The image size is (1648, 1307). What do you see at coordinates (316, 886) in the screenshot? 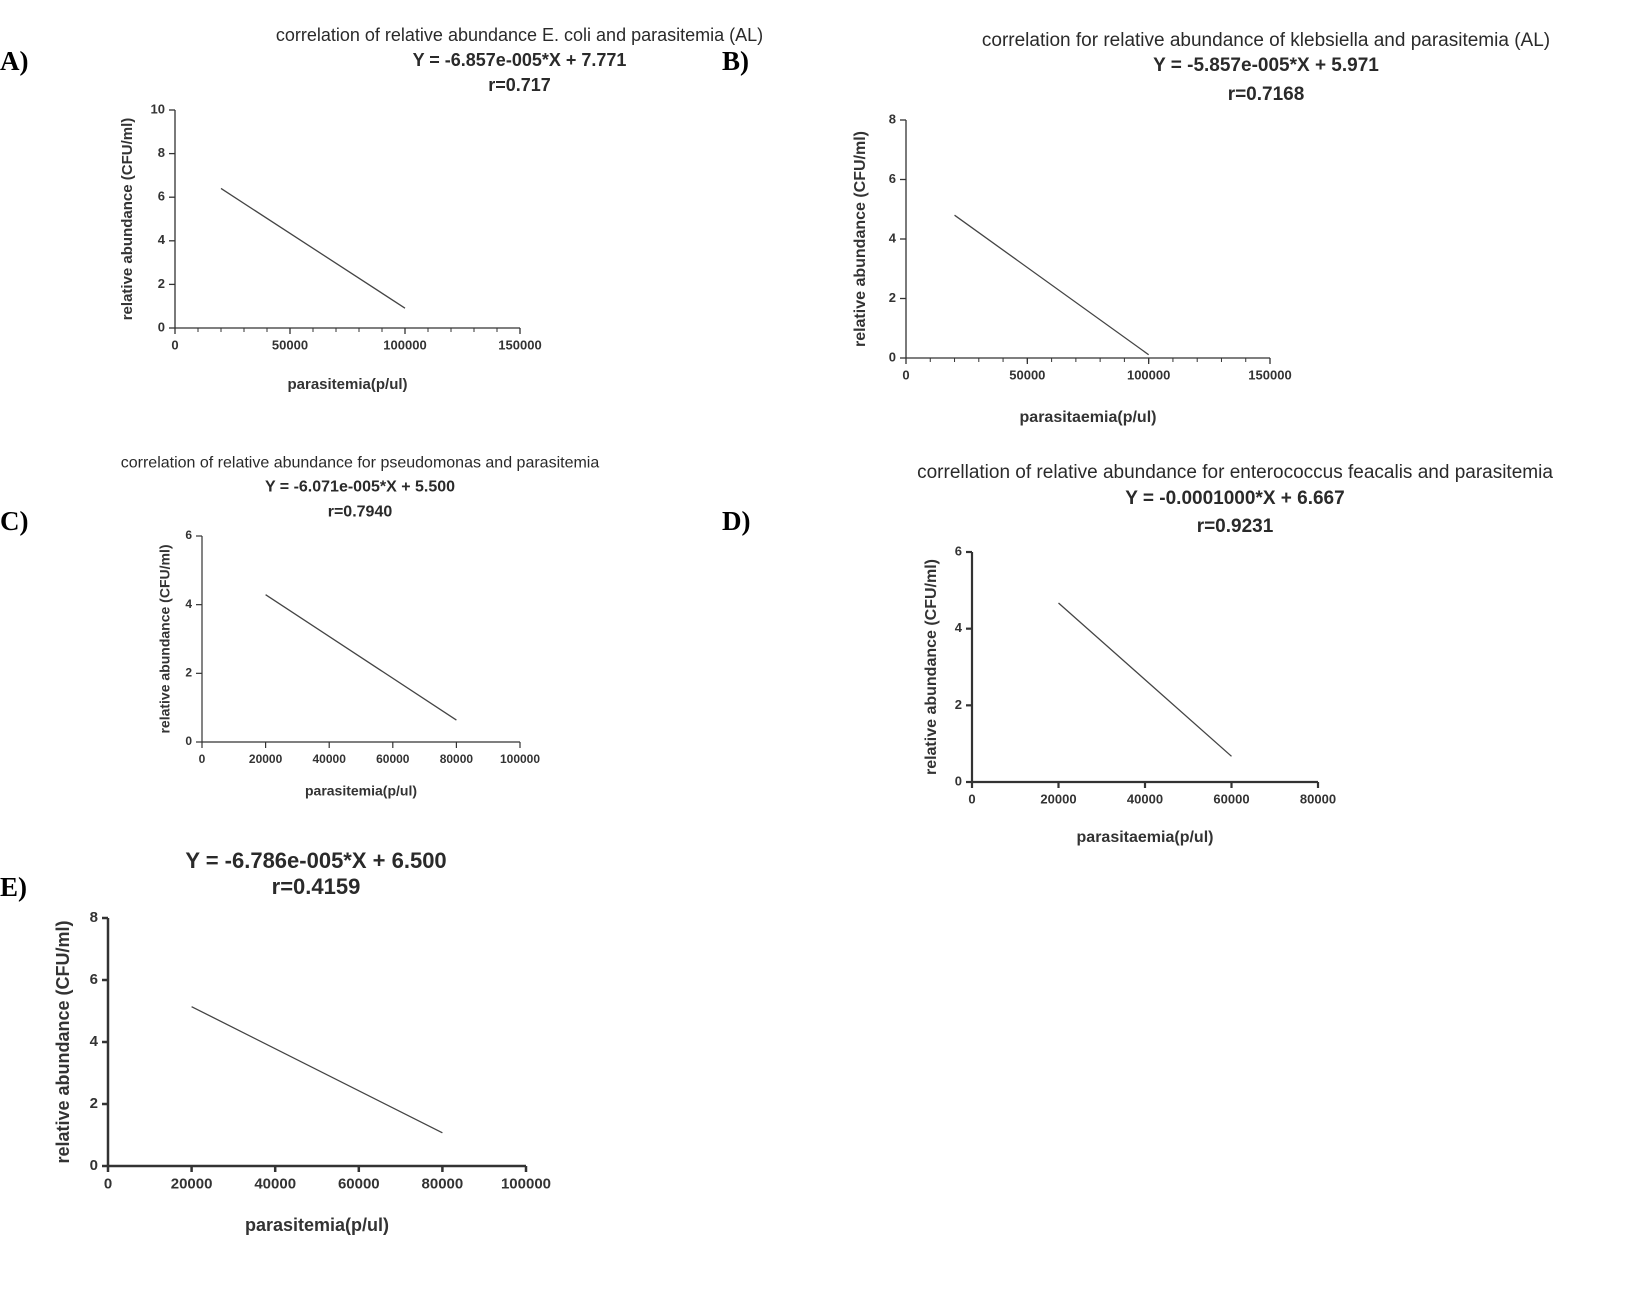
I see `chart-r-value: r=0.4159` at bounding box center [316, 886].